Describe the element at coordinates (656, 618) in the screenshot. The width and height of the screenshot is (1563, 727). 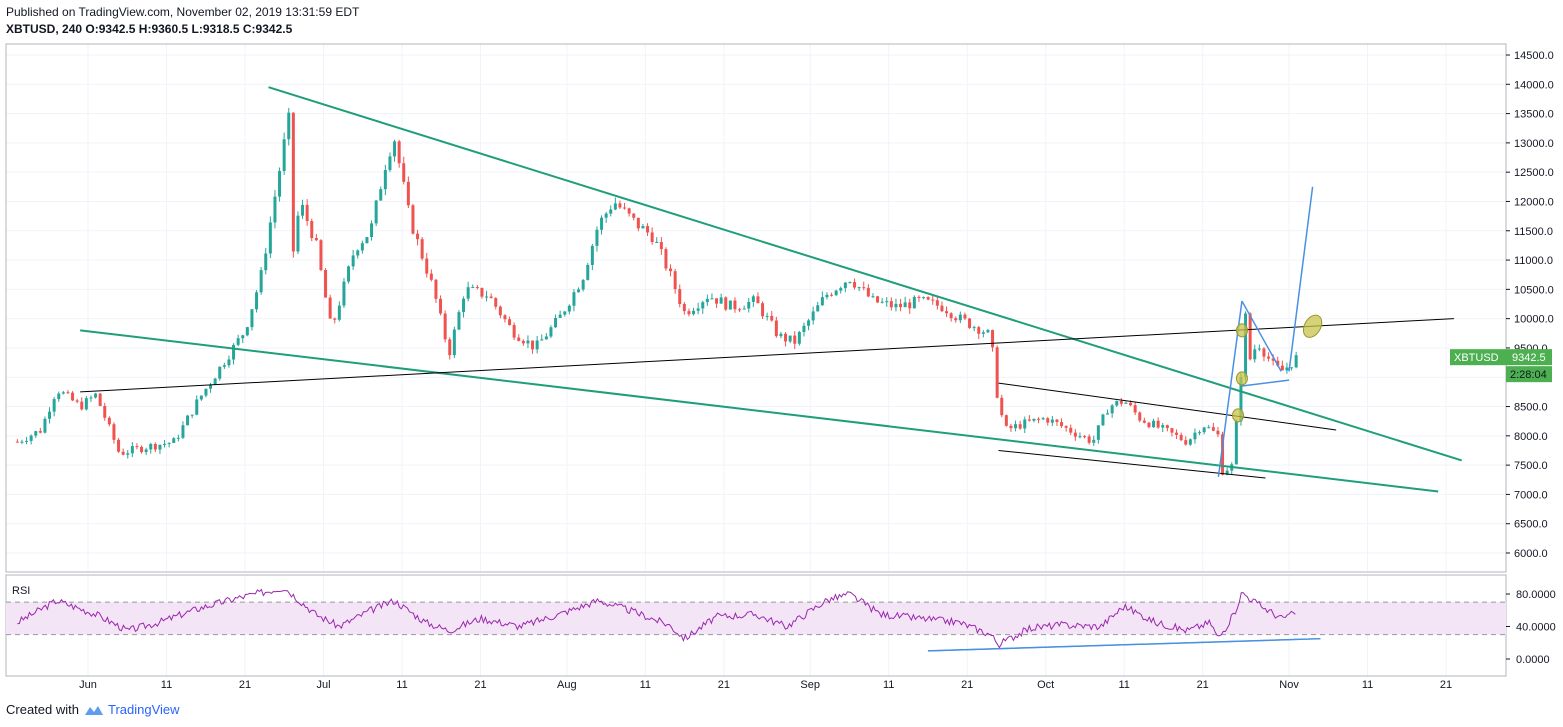
I see `rsi-line` at that location.